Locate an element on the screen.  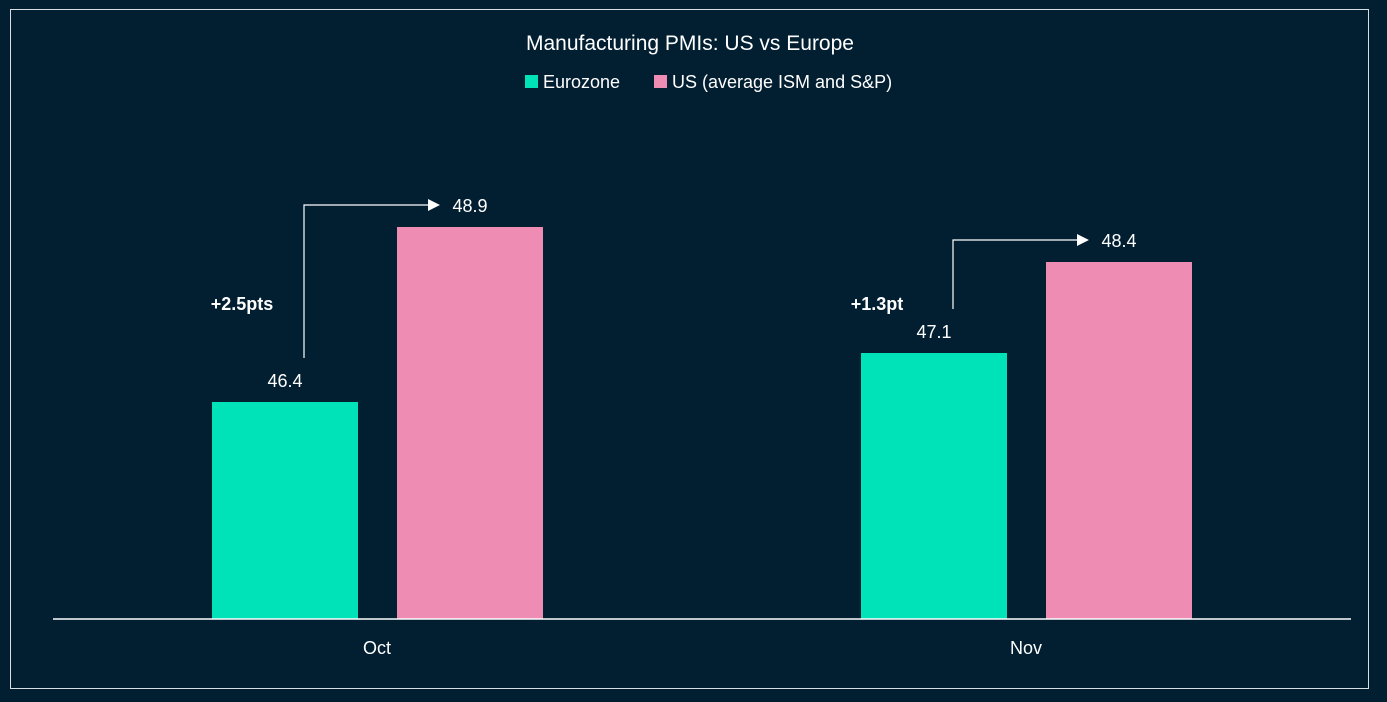
chart-title: Manufacturing PMIs: US vs Europe is located at coordinates (690, 43).